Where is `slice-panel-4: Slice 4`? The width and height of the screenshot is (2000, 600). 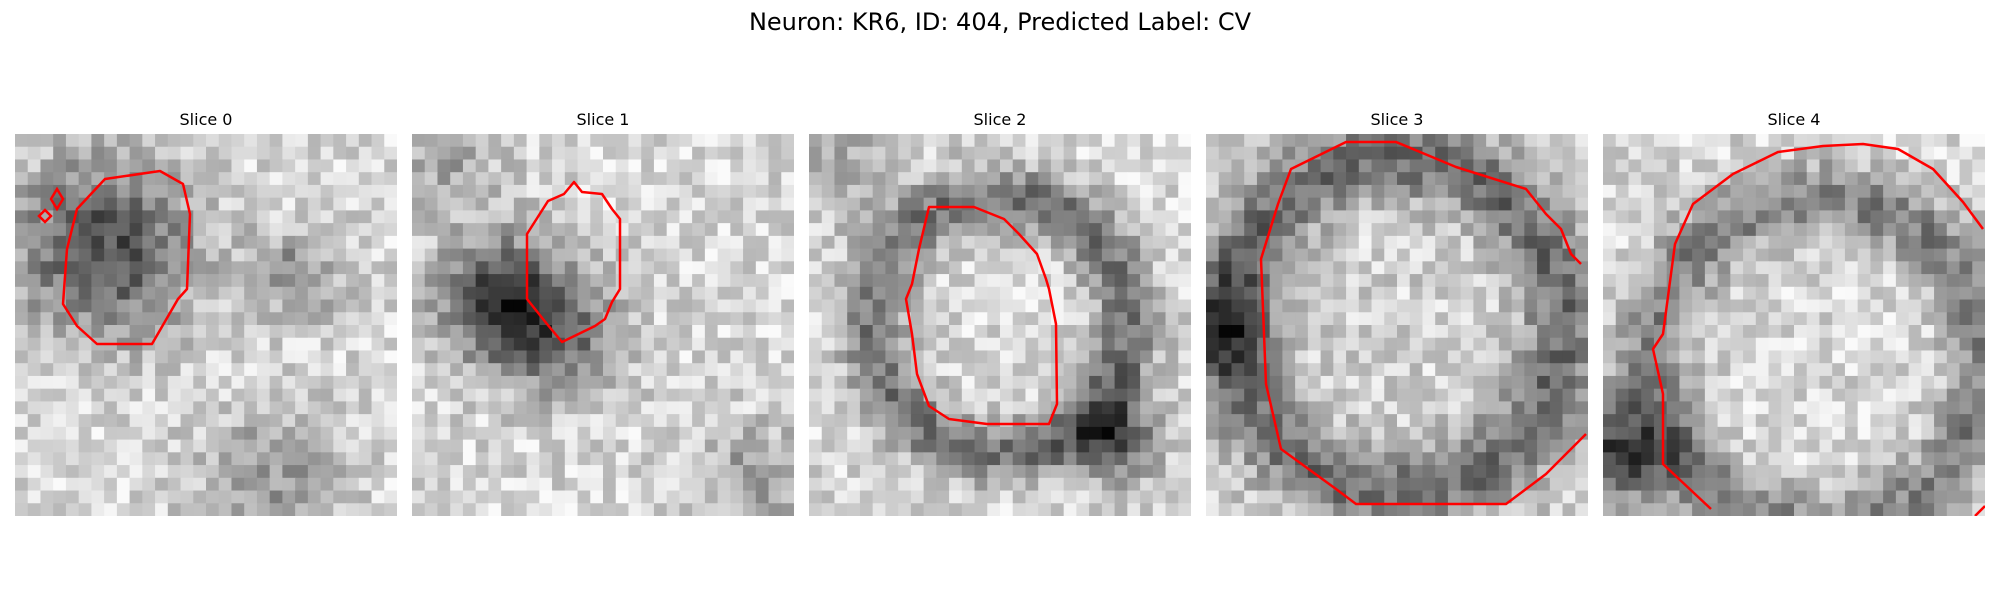 slice-panel-4: Slice 4 is located at coordinates (1794, 313).